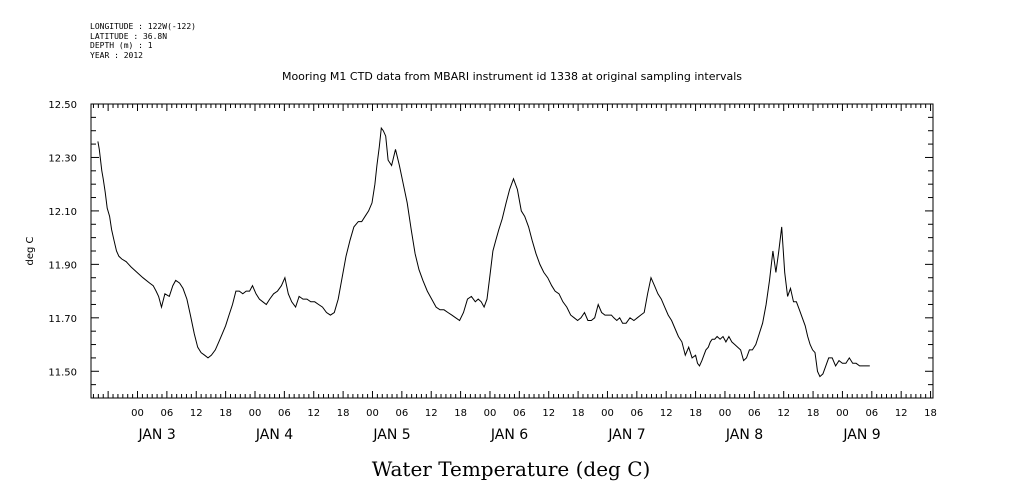 This screenshot has width=1009, height=504. I want to click on y-tick-label: 11.90, so click(62, 265).